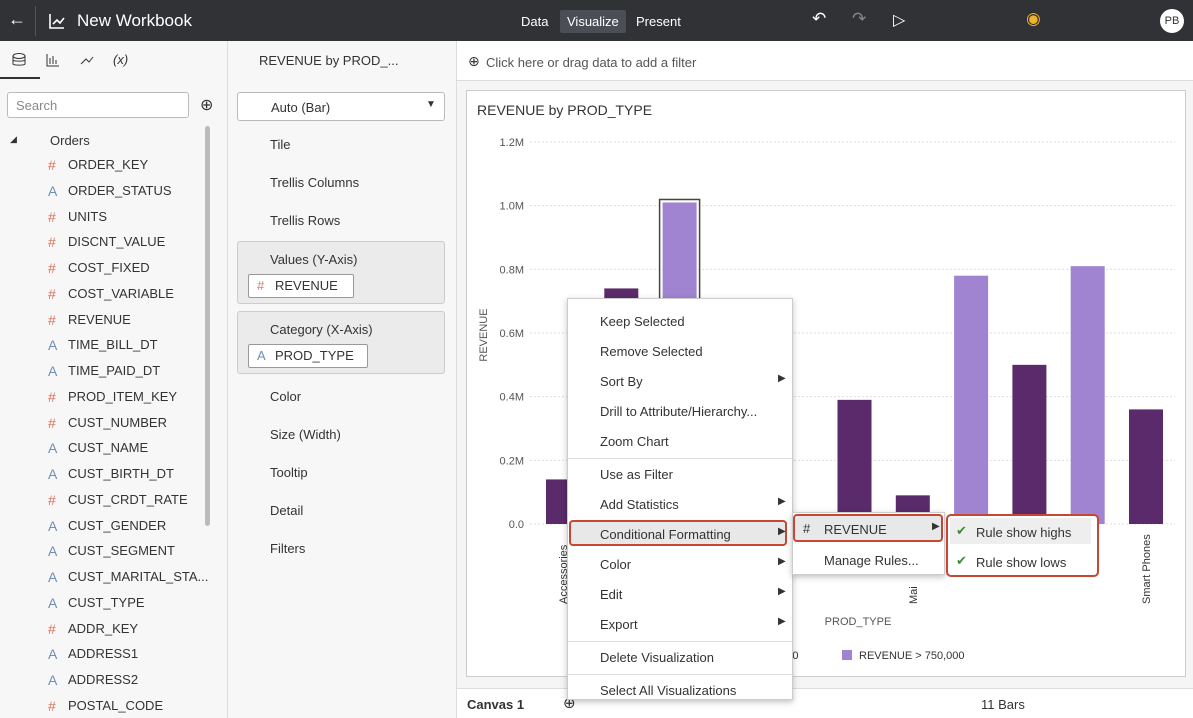  I want to click on field-name: CUST_NUMBER, so click(117, 422).